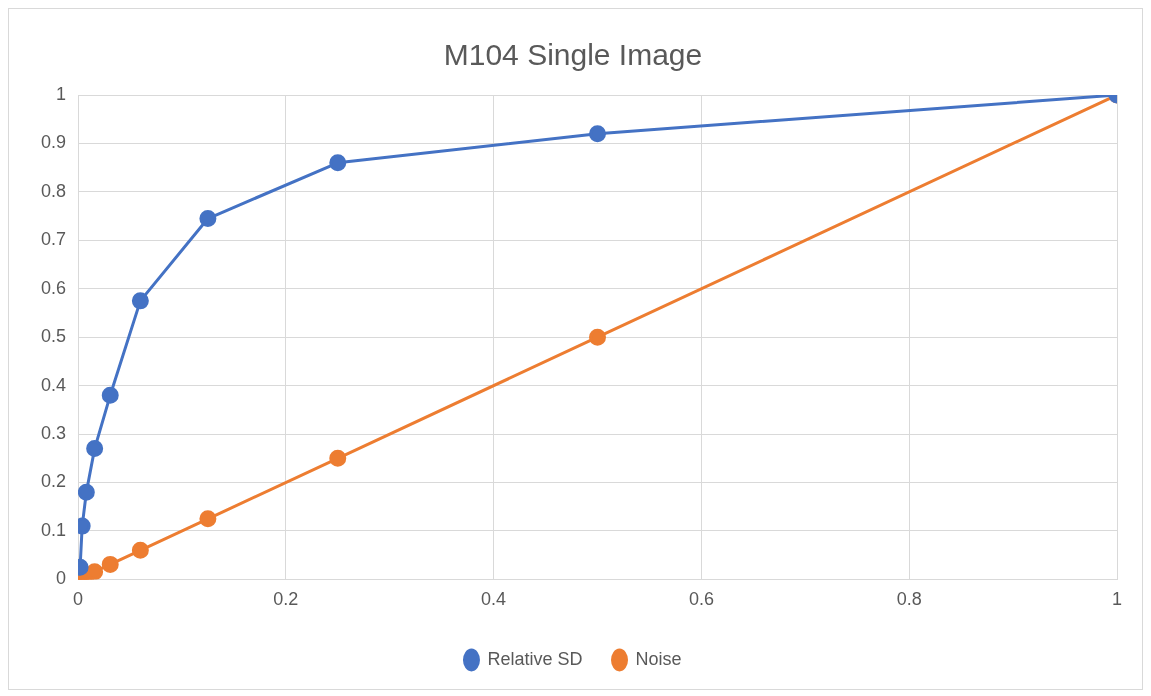 Image resolution: width=1151 pixels, height=696 pixels. Describe the element at coordinates (53, 336) in the screenshot. I see `y-tick-label: 0.5` at that location.